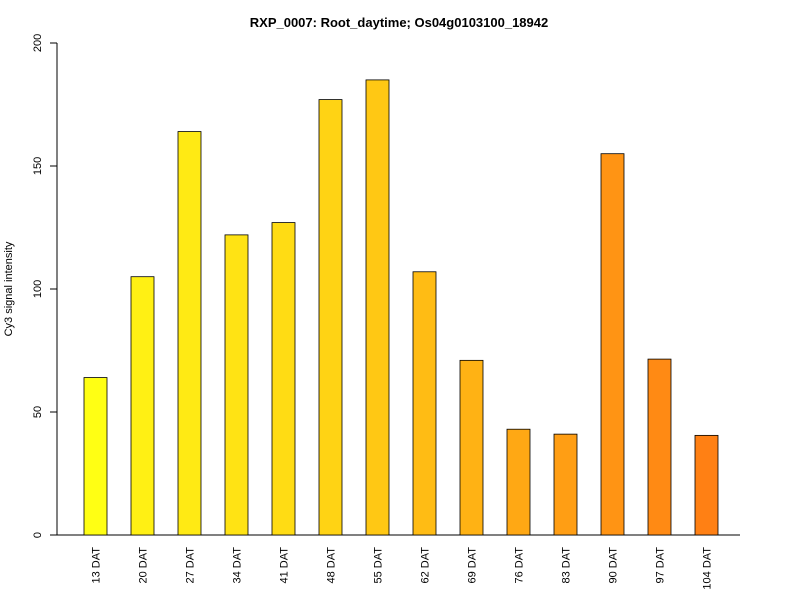  What do you see at coordinates (330, 317) in the screenshot?
I see `bar-48-dat` at bounding box center [330, 317].